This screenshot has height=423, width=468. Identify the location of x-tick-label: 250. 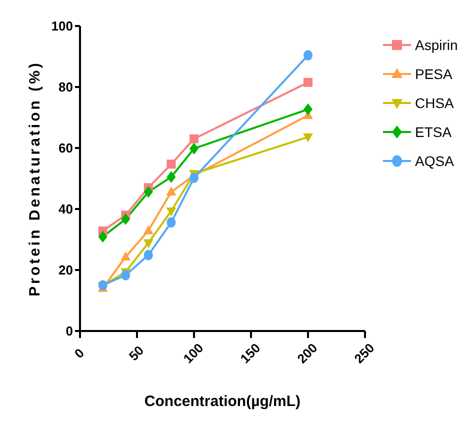
(364, 353).